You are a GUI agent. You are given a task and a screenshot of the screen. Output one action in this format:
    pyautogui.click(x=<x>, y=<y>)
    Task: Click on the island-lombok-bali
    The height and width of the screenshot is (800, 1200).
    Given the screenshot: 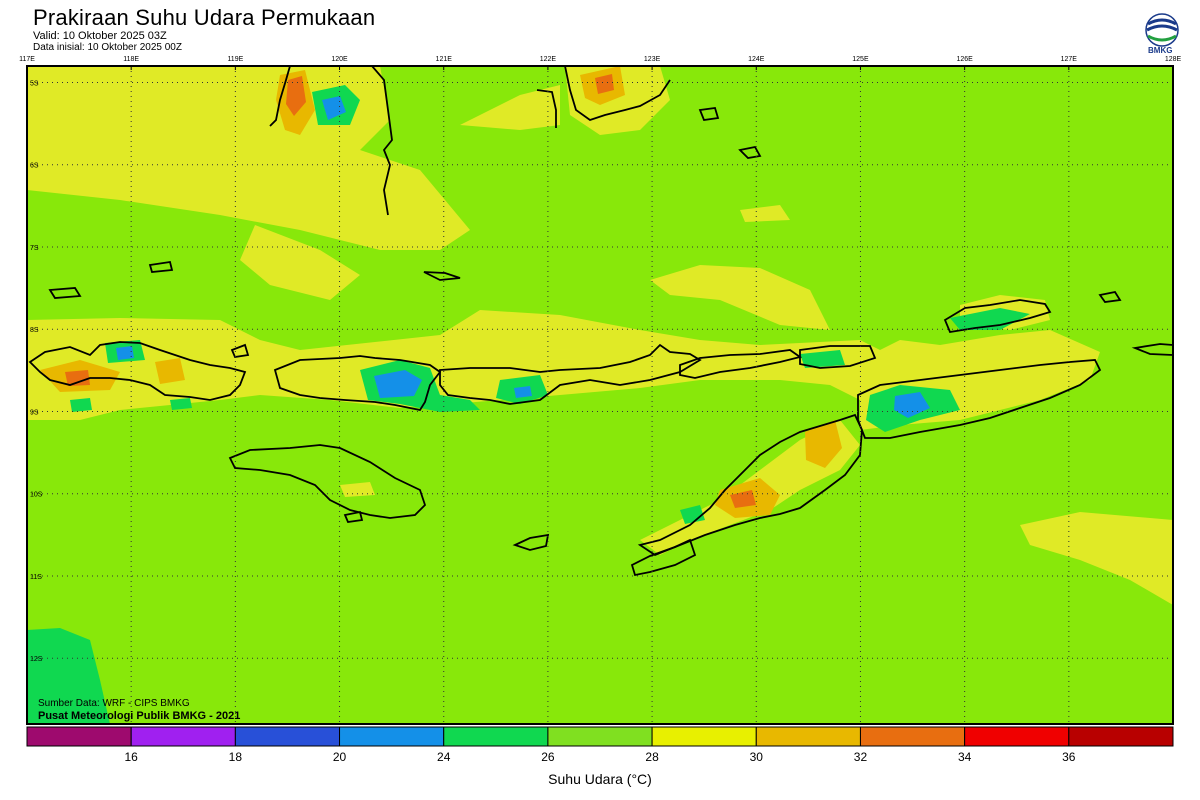 What is the action you would take?
    pyautogui.click(x=137, y=371)
    